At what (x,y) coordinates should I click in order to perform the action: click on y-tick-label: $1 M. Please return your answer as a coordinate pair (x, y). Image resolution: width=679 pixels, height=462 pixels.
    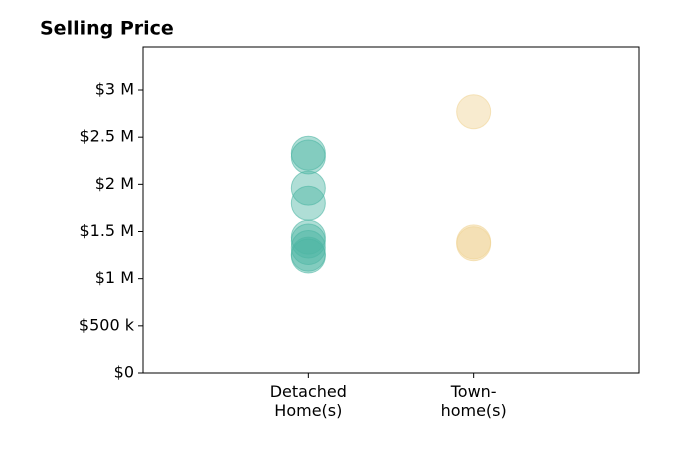
    Looking at the image, I should click on (114, 277).